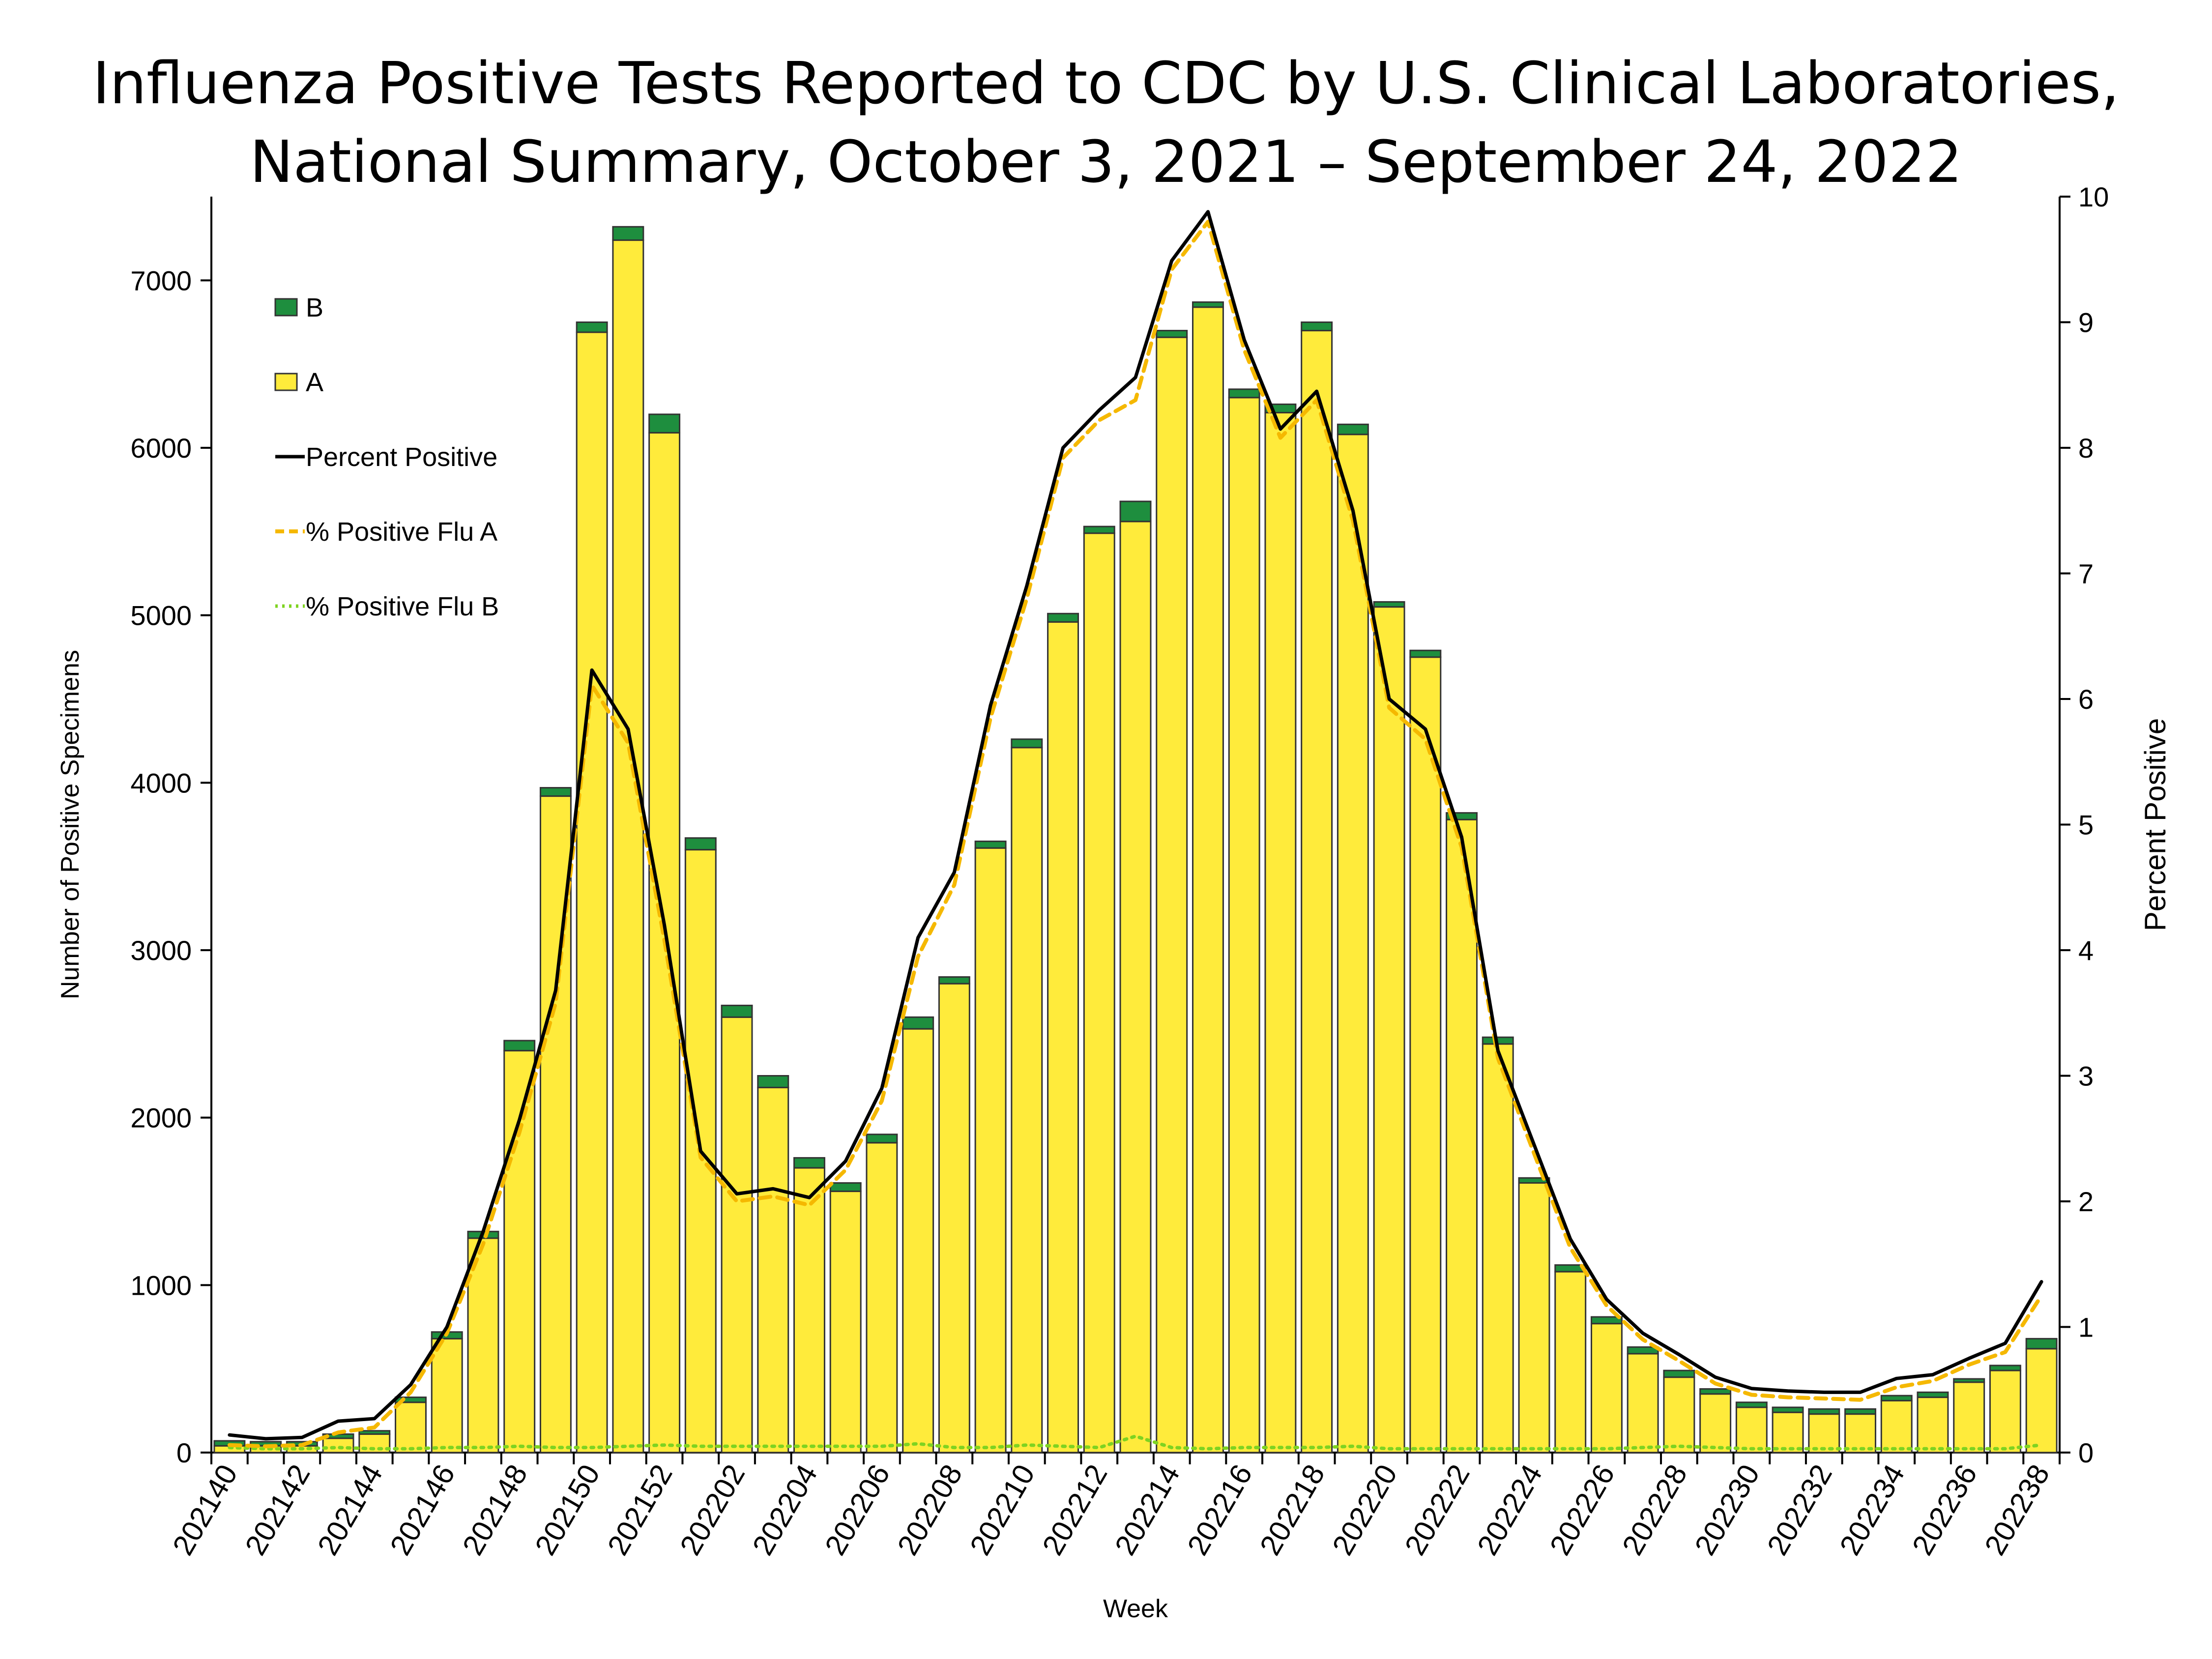 The height and width of the screenshot is (1659, 2212). I want to click on legend-label: Percent Positive, so click(402, 457).